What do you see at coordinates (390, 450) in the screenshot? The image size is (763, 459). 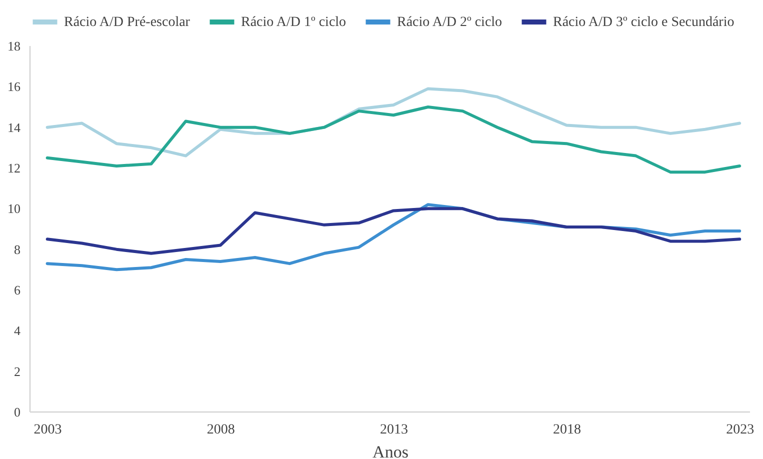 I see `x-axis-title: Anos` at bounding box center [390, 450].